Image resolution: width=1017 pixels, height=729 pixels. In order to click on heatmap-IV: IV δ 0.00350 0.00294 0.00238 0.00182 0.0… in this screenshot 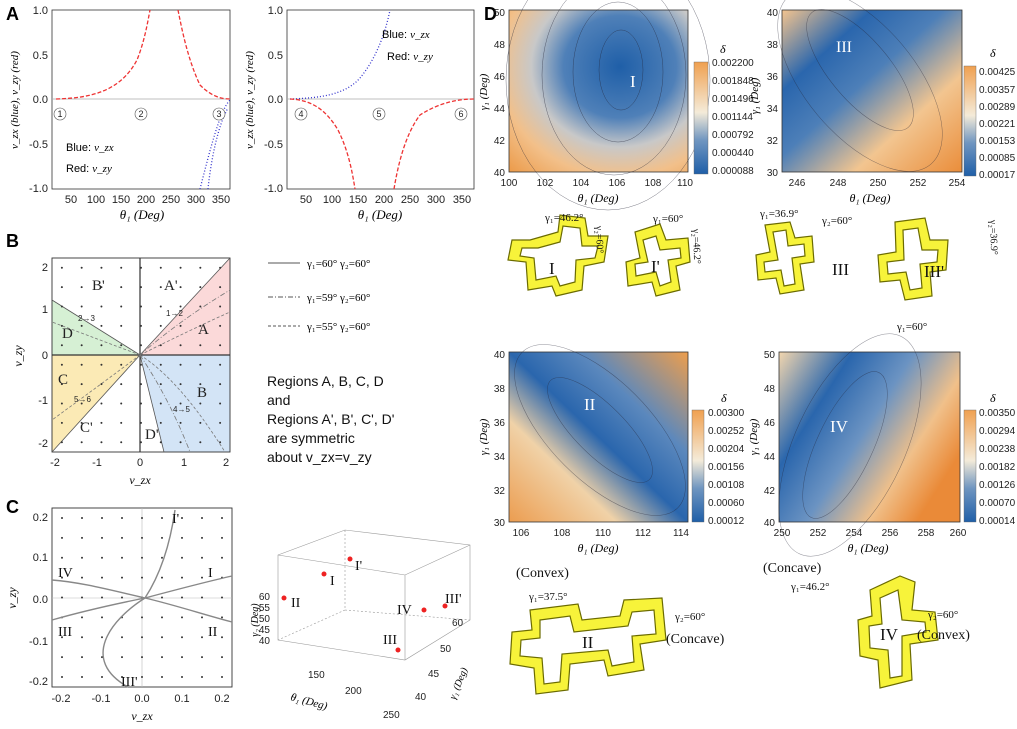, I will do `click(882, 445)`.